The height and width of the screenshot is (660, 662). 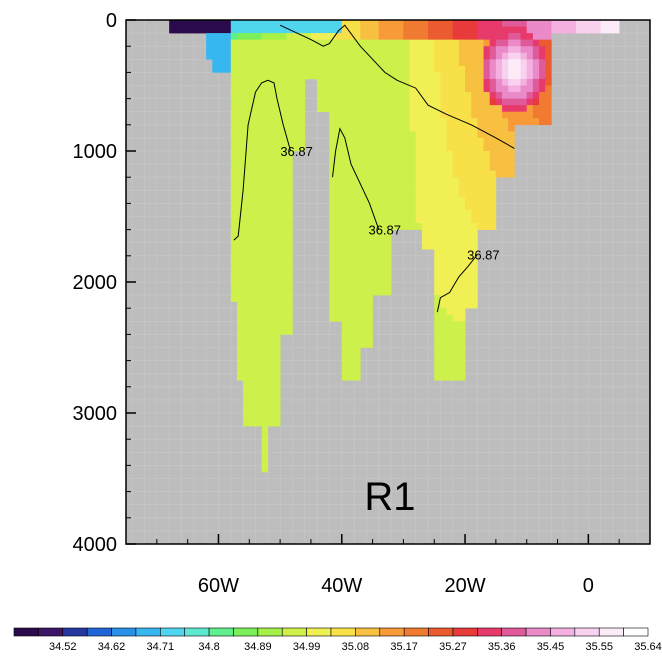 I want to click on colorbar-label: 34.52, so click(x=63, y=647).